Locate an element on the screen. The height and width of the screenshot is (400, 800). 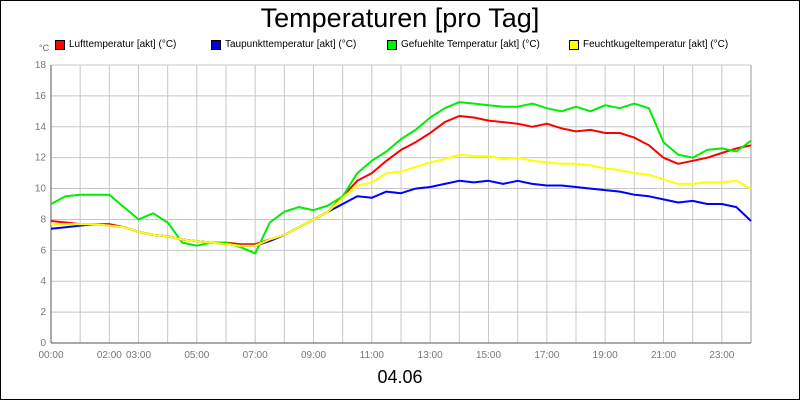
legend-item-feuchtkugeltemperatur: Feuchtkugeltemperatur [akt] (°C) is located at coordinates (648, 44).